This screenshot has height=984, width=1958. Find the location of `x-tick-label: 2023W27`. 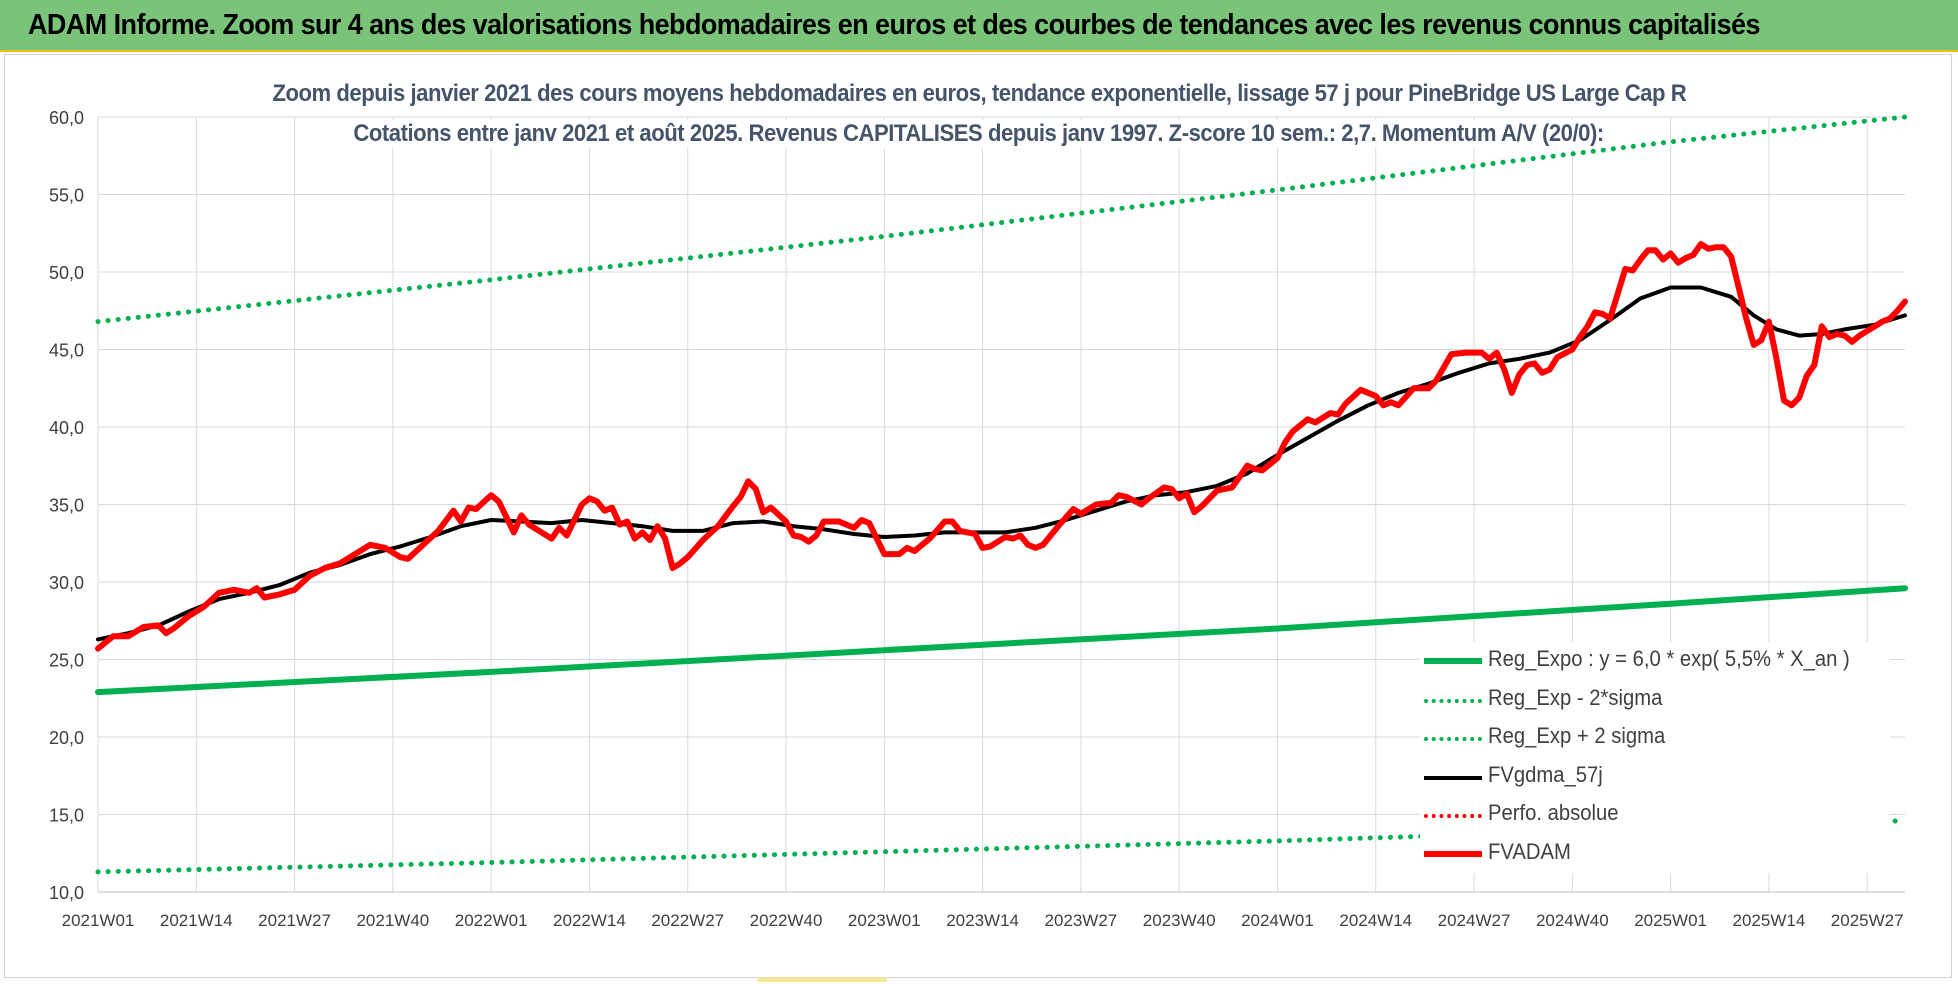

x-tick-label: 2023W27 is located at coordinates (1080, 920).